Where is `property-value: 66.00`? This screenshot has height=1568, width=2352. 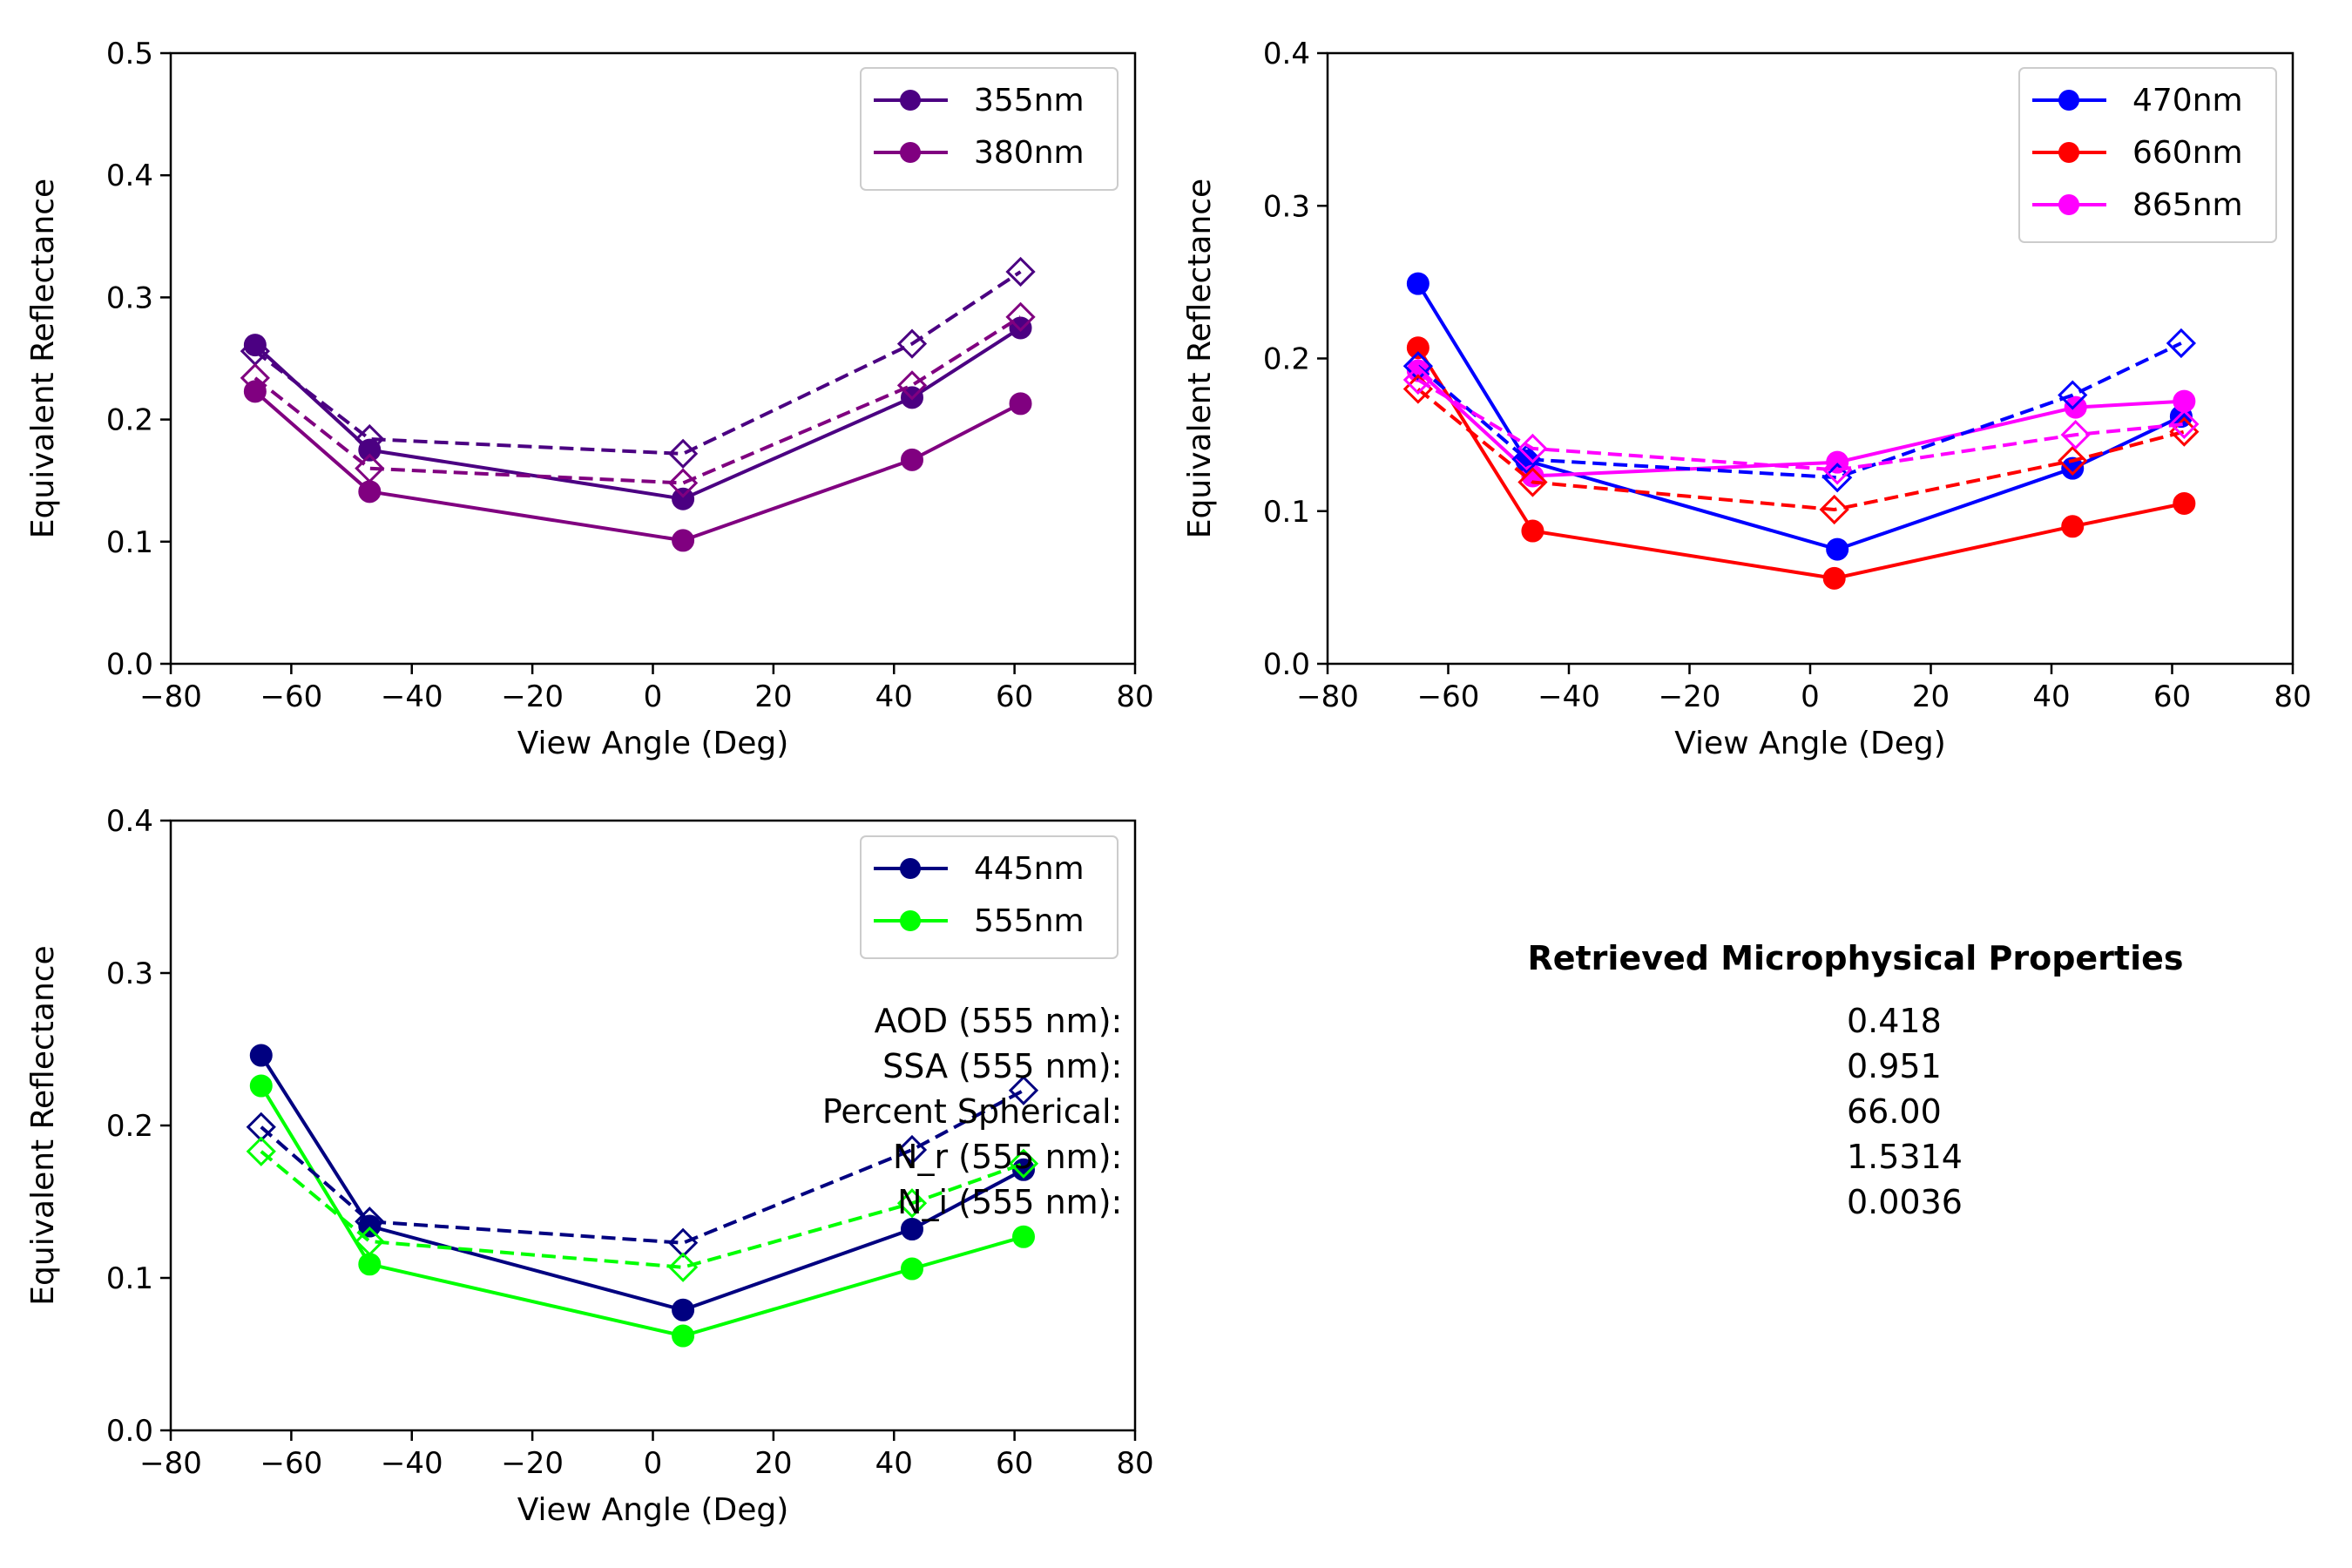
property-value: 66.00 is located at coordinates (1894, 1112).